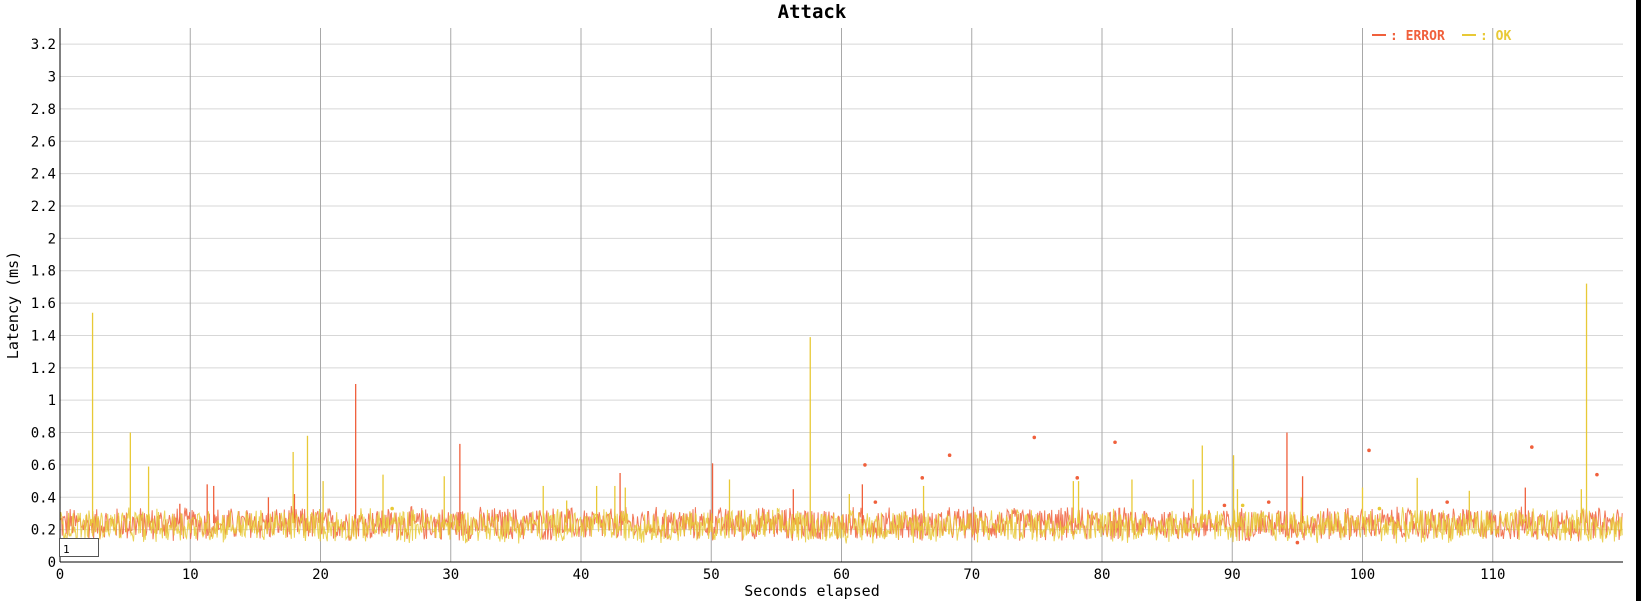  Describe the element at coordinates (43, 466) in the screenshot. I see `y-tick-label: 0.6` at that location.